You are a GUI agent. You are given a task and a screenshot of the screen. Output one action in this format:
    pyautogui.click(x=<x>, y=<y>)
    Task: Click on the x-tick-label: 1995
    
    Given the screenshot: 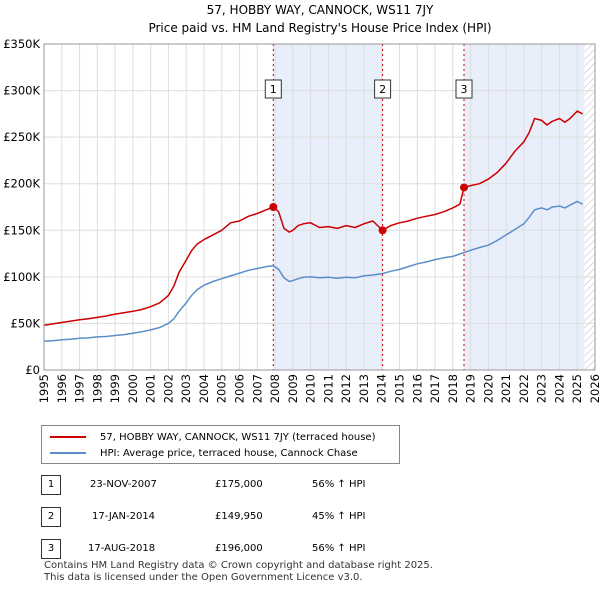 What is the action you would take?
    pyautogui.click(x=44, y=388)
    